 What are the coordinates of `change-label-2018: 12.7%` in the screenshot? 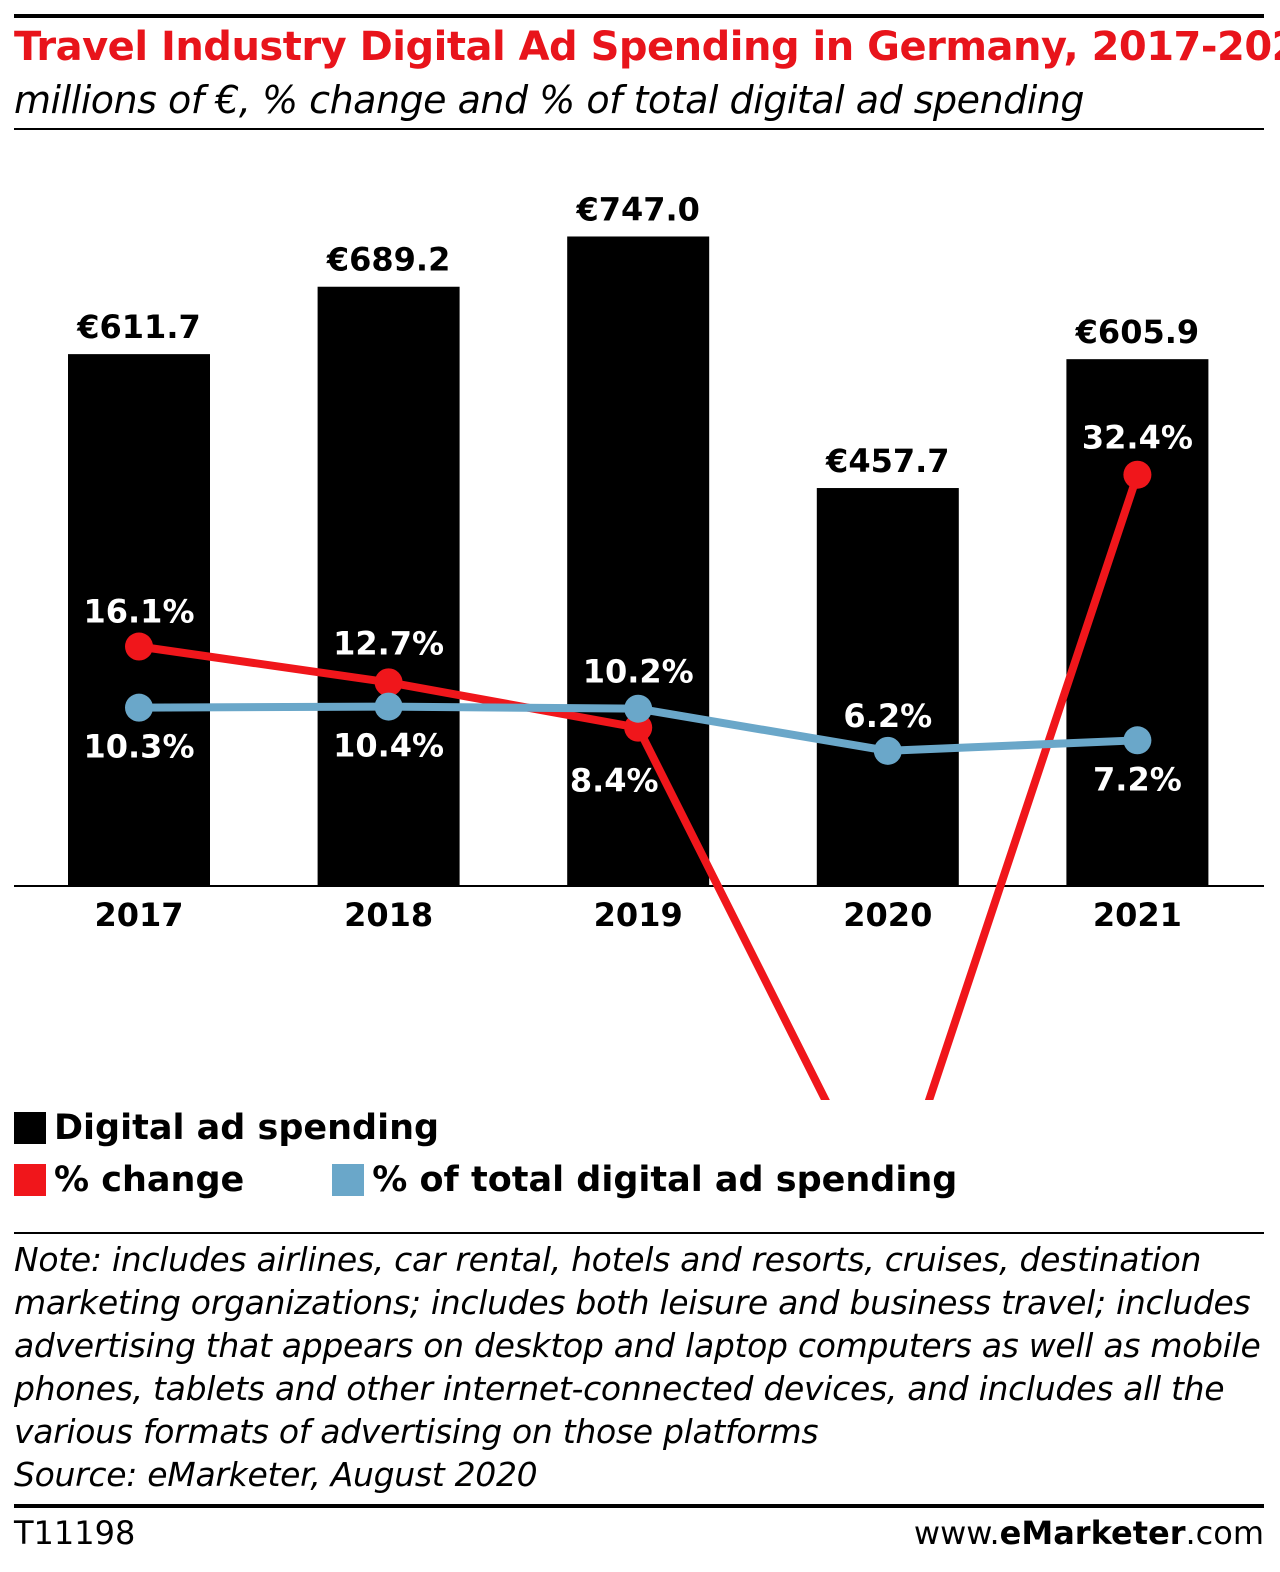 It's located at (388, 643).